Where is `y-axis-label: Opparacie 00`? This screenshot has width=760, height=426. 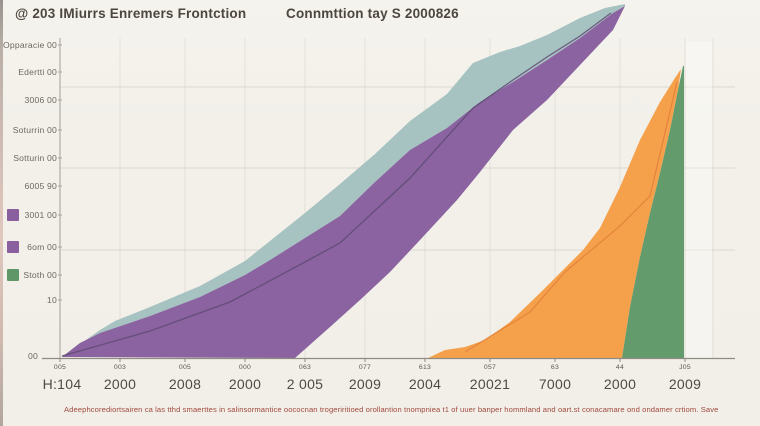
y-axis-label: Opparacie 00 is located at coordinates (30, 45).